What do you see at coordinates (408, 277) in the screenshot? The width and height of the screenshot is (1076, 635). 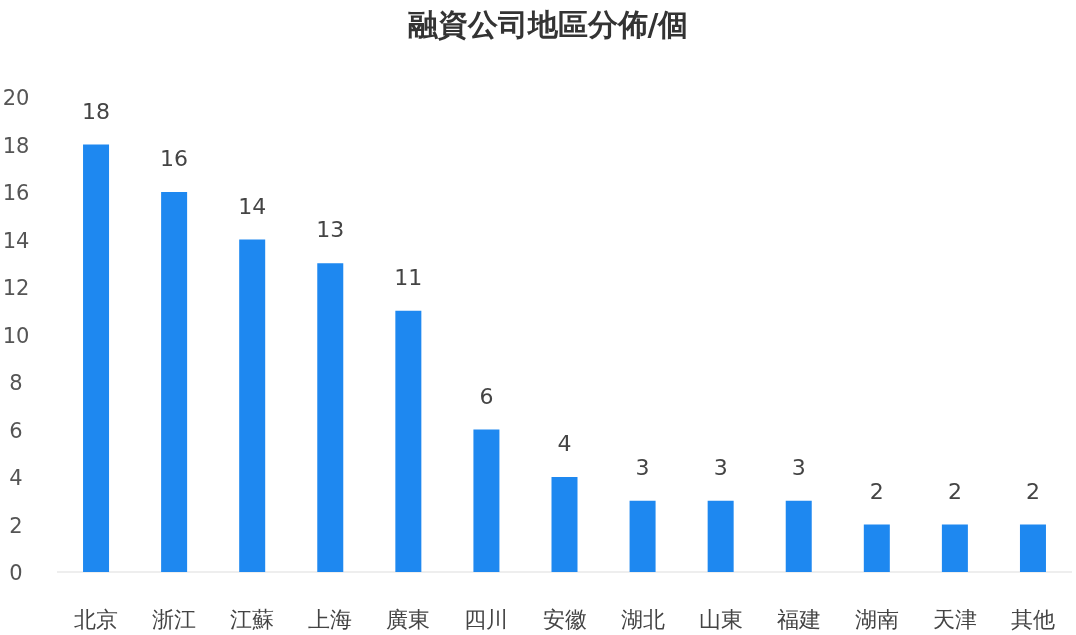 I see `data-label: 11` at bounding box center [408, 277].